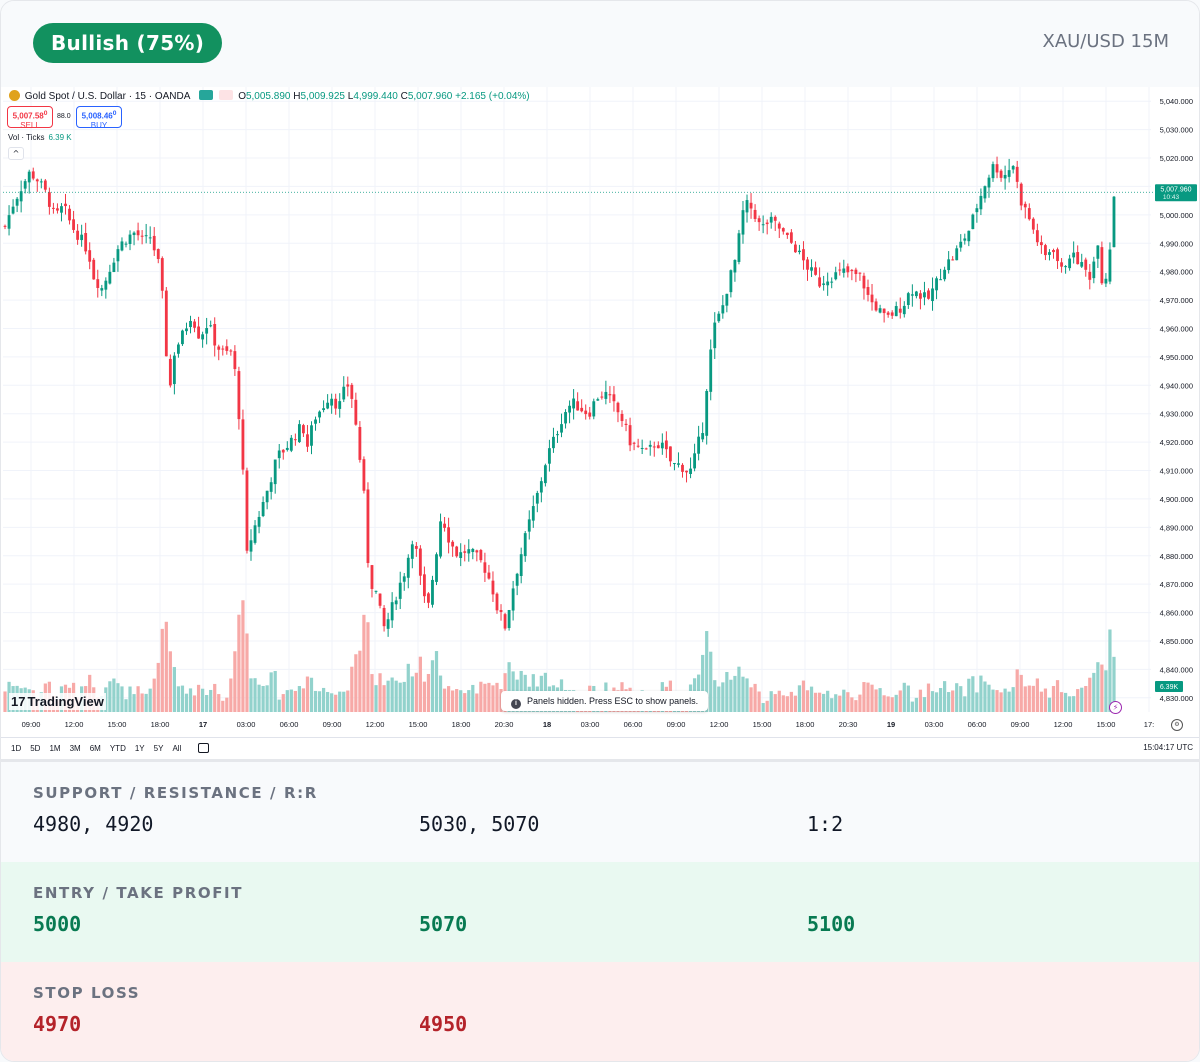 The image size is (1200, 1062). Describe the element at coordinates (1176, 613) in the screenshot. I see `y-tick-label: 4,860.000` at that location.